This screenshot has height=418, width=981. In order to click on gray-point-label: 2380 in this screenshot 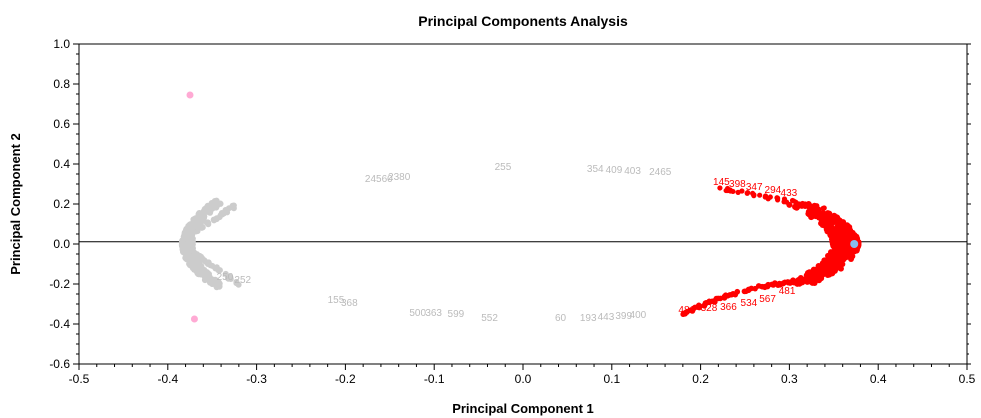, I will do `click(399, 177)`.